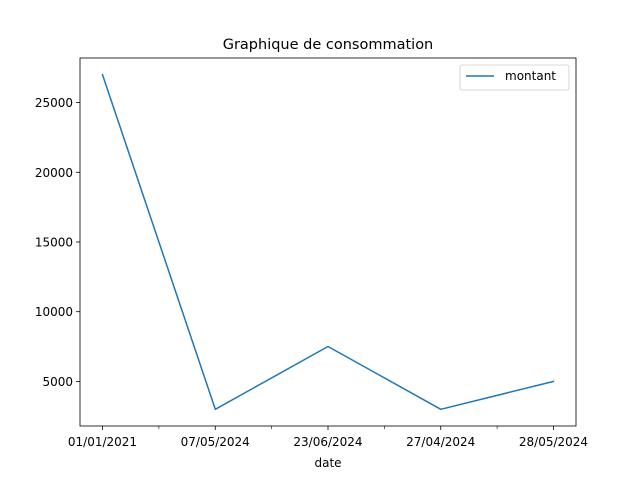 The width and height of the screenshot is (640, 480). Describe the element at coordinates (215, 442) in the screenshot. I see `x-tick-label: 07/05/2024` at that location.